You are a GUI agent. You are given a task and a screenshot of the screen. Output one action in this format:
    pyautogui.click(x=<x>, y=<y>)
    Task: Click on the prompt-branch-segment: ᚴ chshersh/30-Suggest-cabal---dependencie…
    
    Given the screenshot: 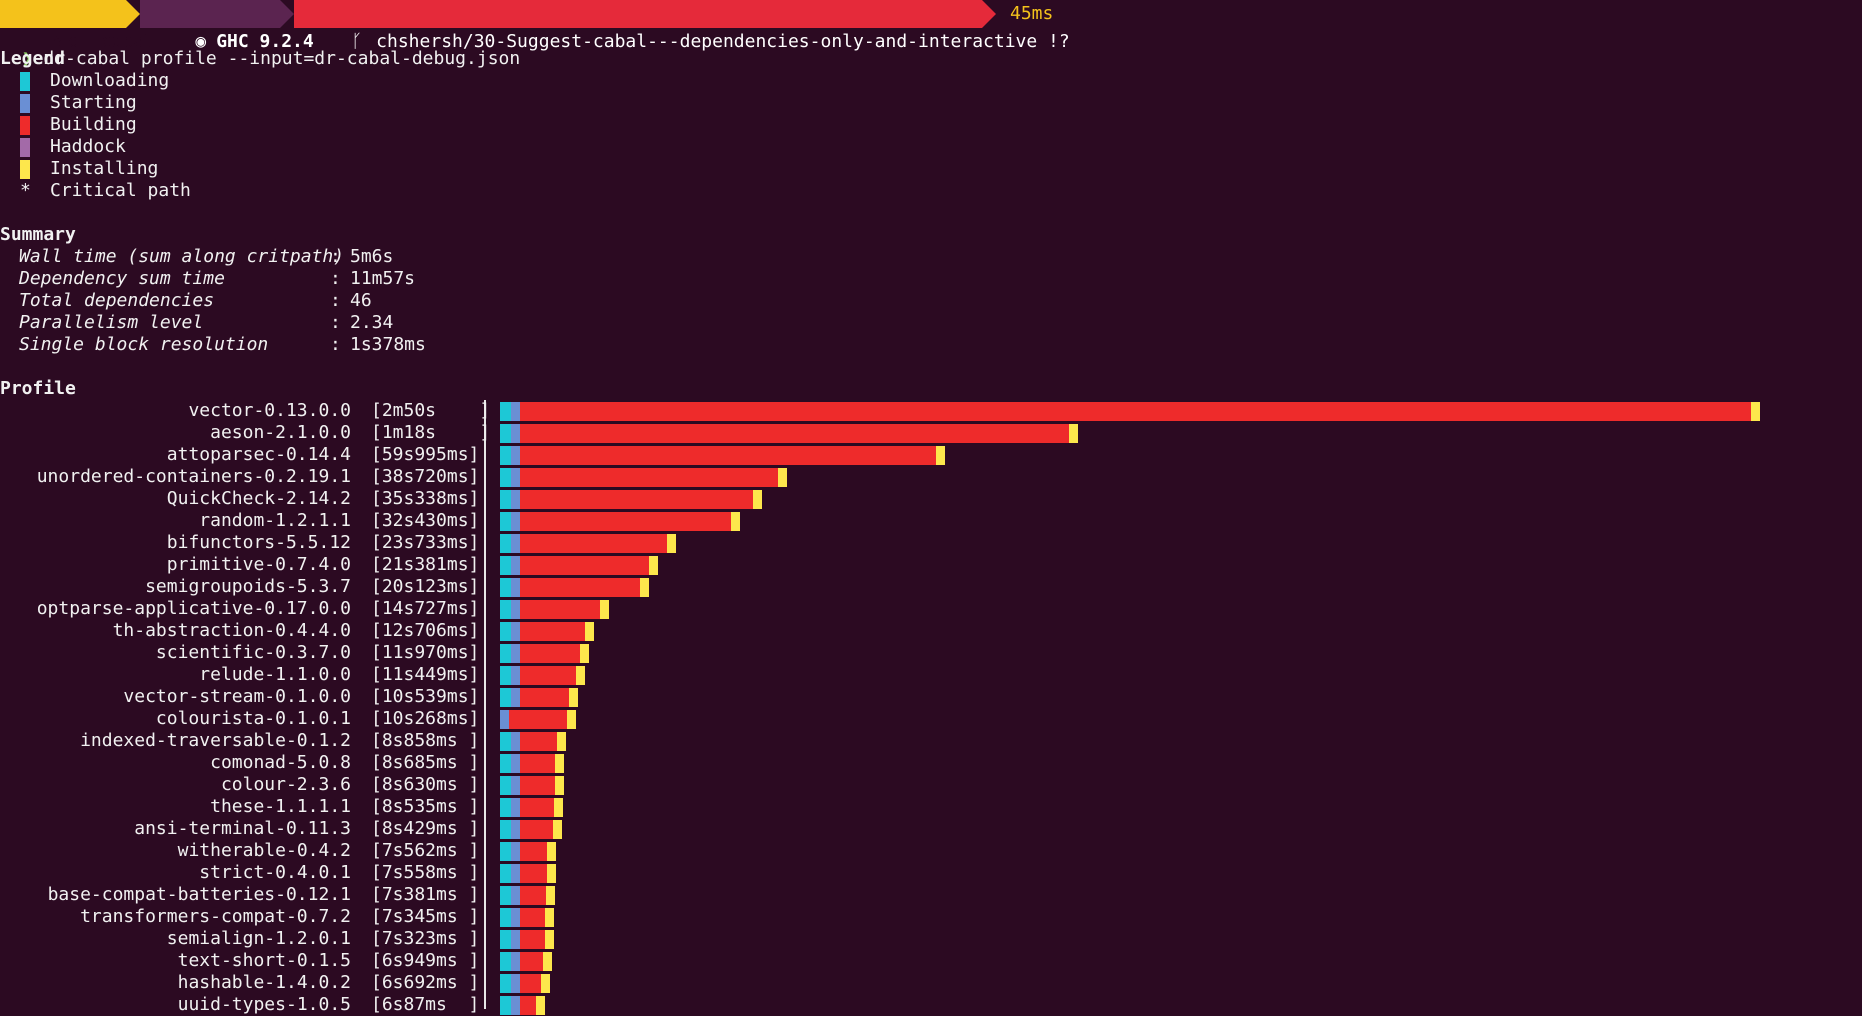 What is the action you would take?
    pyautogui.click(x=682, y=26)
    